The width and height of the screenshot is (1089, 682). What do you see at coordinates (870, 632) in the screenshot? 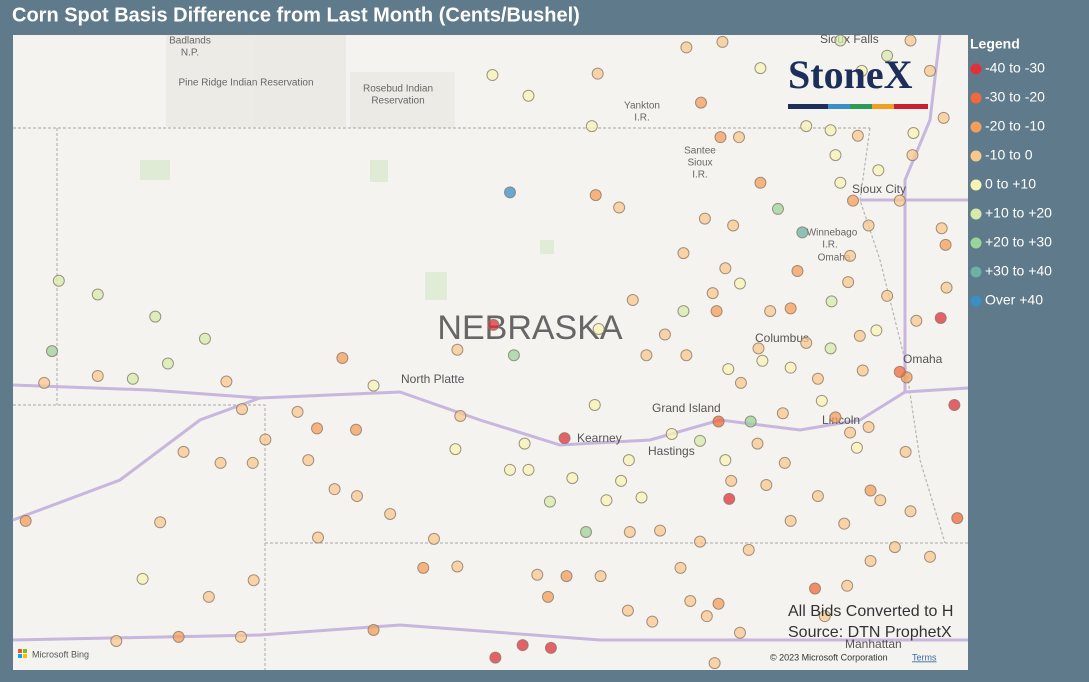
I see `note: Source: DTN ProphetX` at bounding box center [870, 632].